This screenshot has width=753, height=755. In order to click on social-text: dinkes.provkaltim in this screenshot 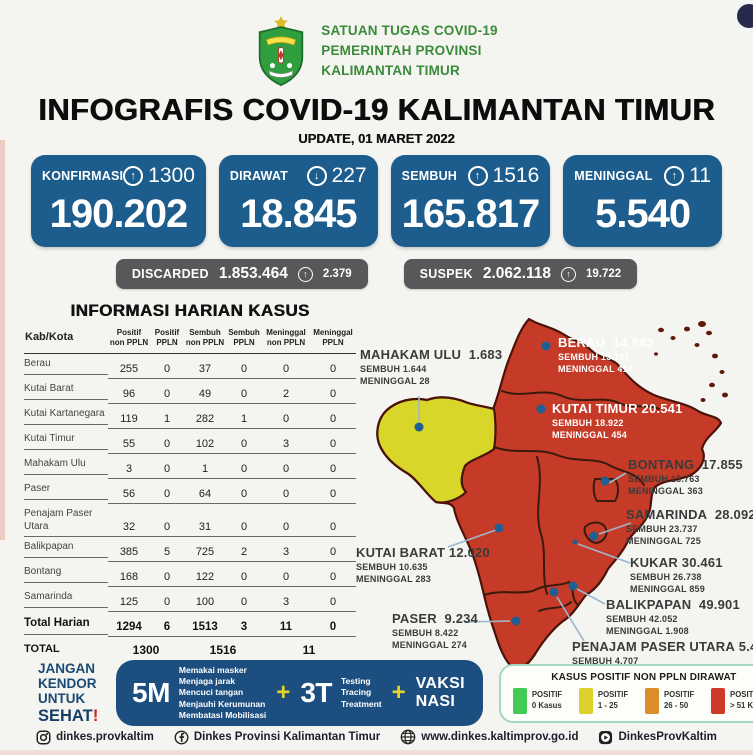, I will do `click(105, 737)`.